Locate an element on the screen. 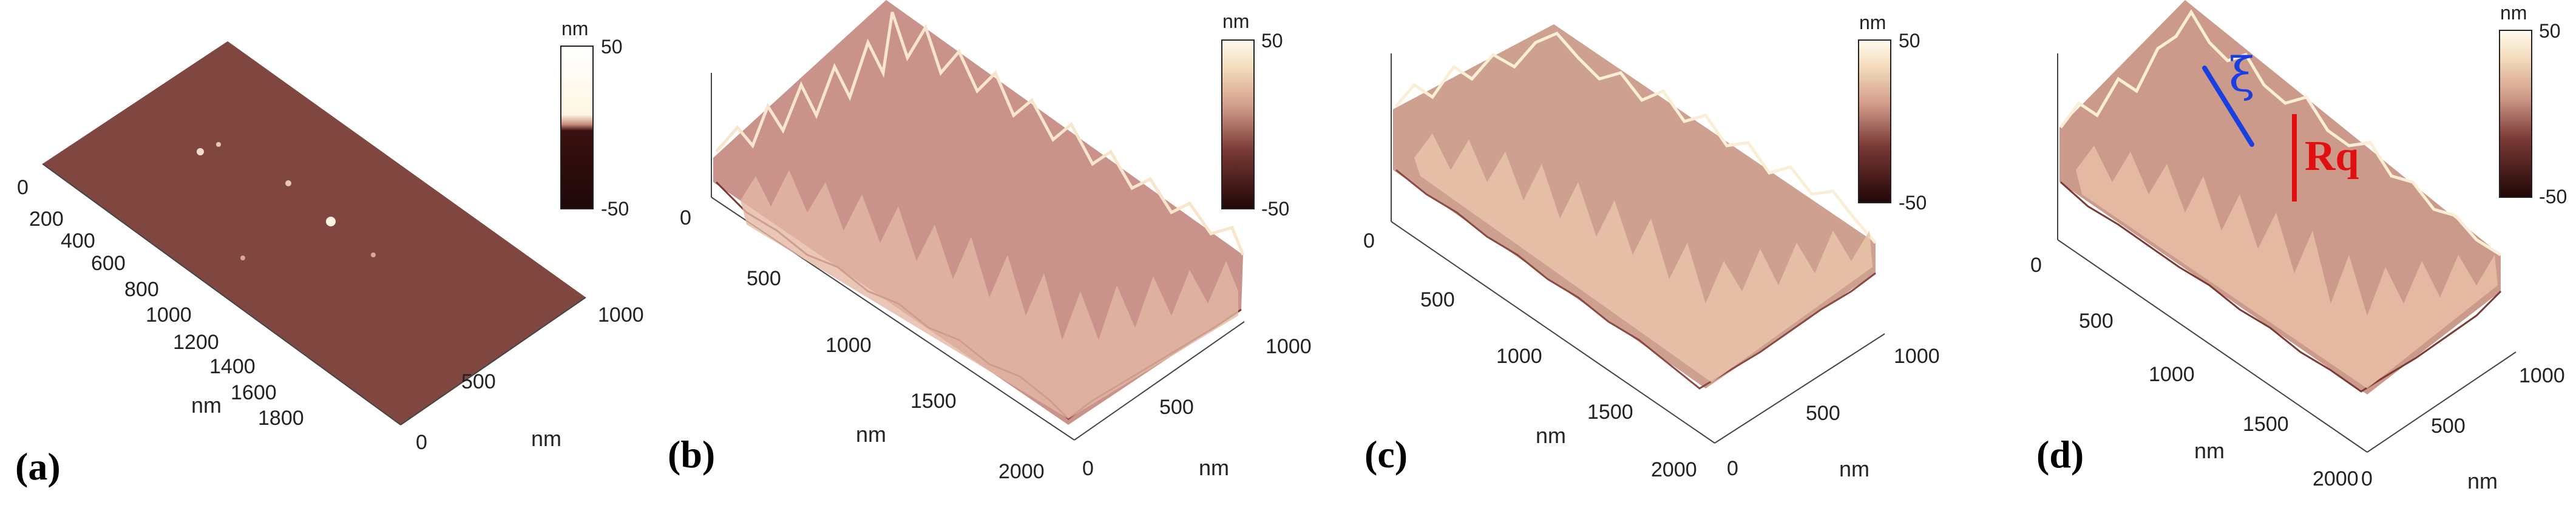 The width and height of the screenshot is (2576, 508). a-y-tick-1000: 1000 is located at coordinates (621, 315).